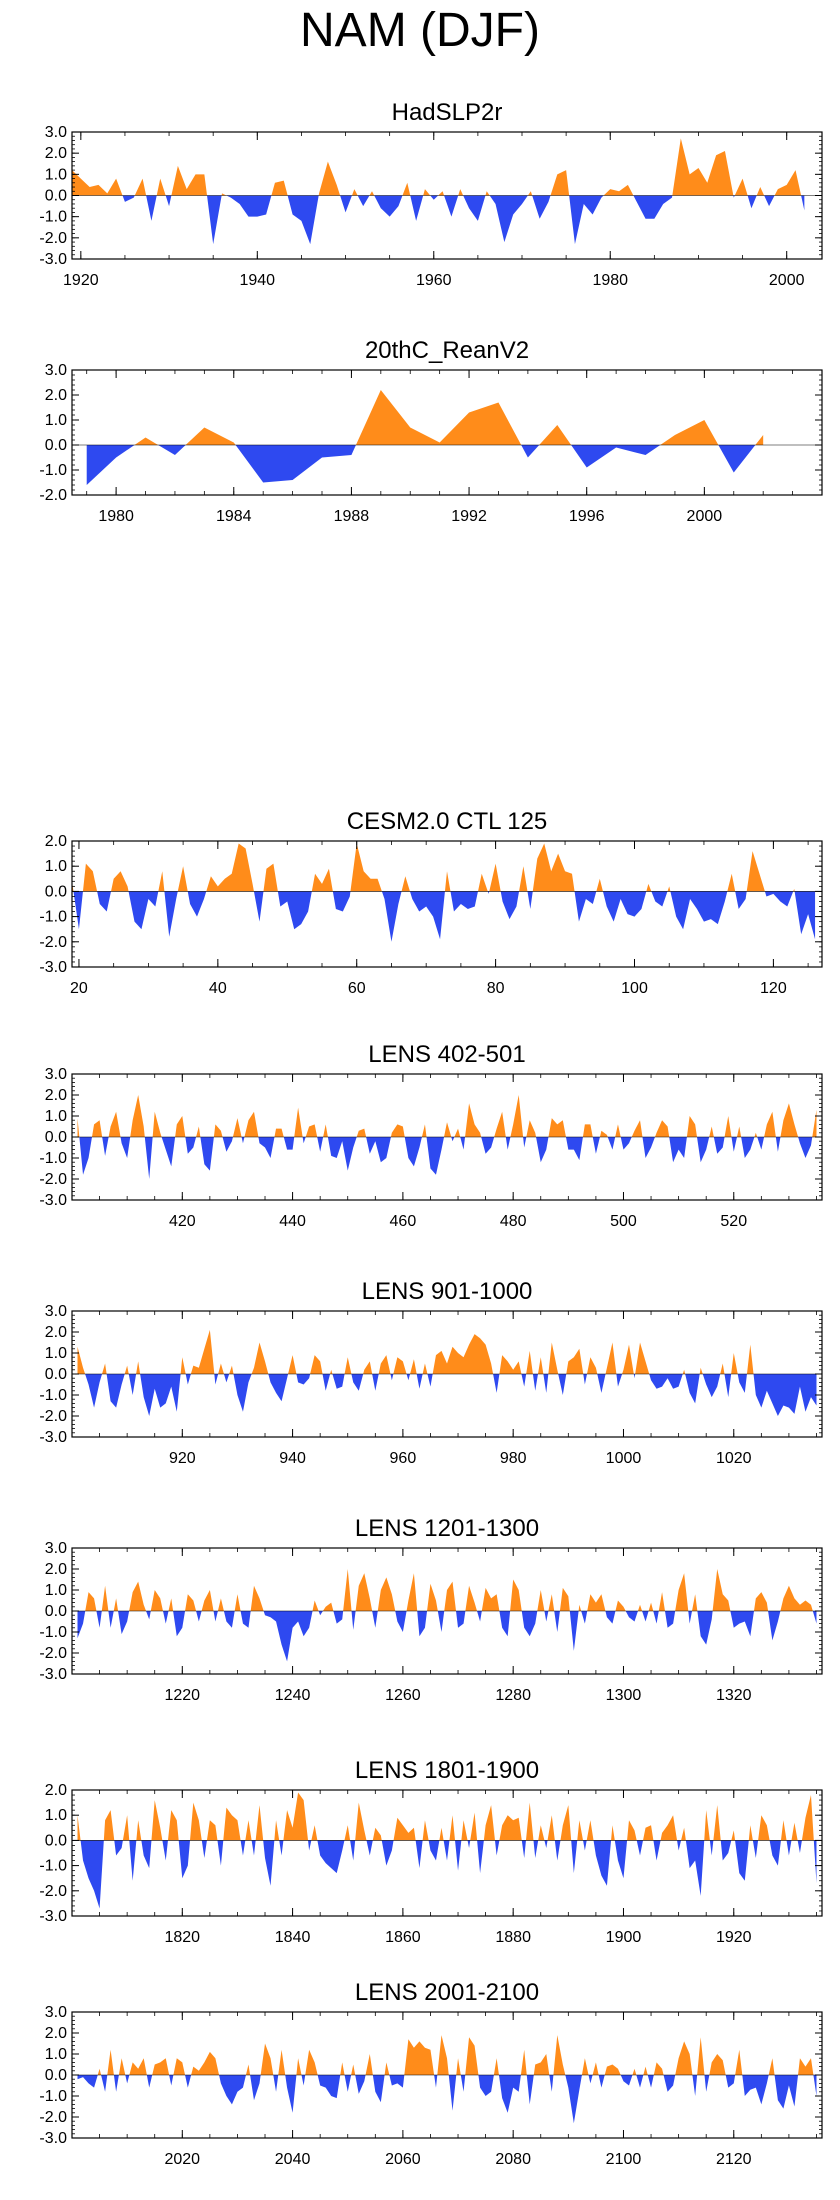 Image resolution: width=840 pixels, height=2200 pixels. Describe the element at coordinates (734, 1695) in the screenshot. I see `x-tick-label: 1320` at that location.